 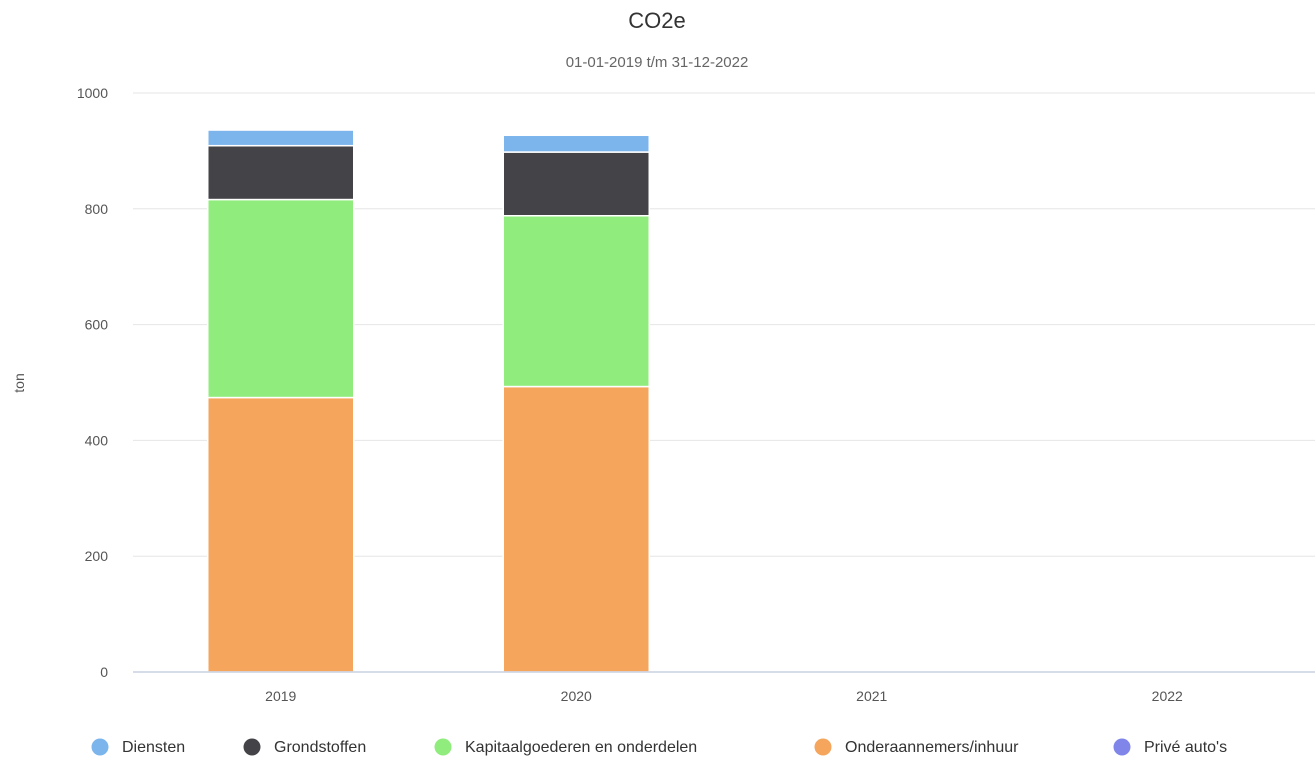 I want to click on y-tick-label: 1000, so click(x=92, y=93).